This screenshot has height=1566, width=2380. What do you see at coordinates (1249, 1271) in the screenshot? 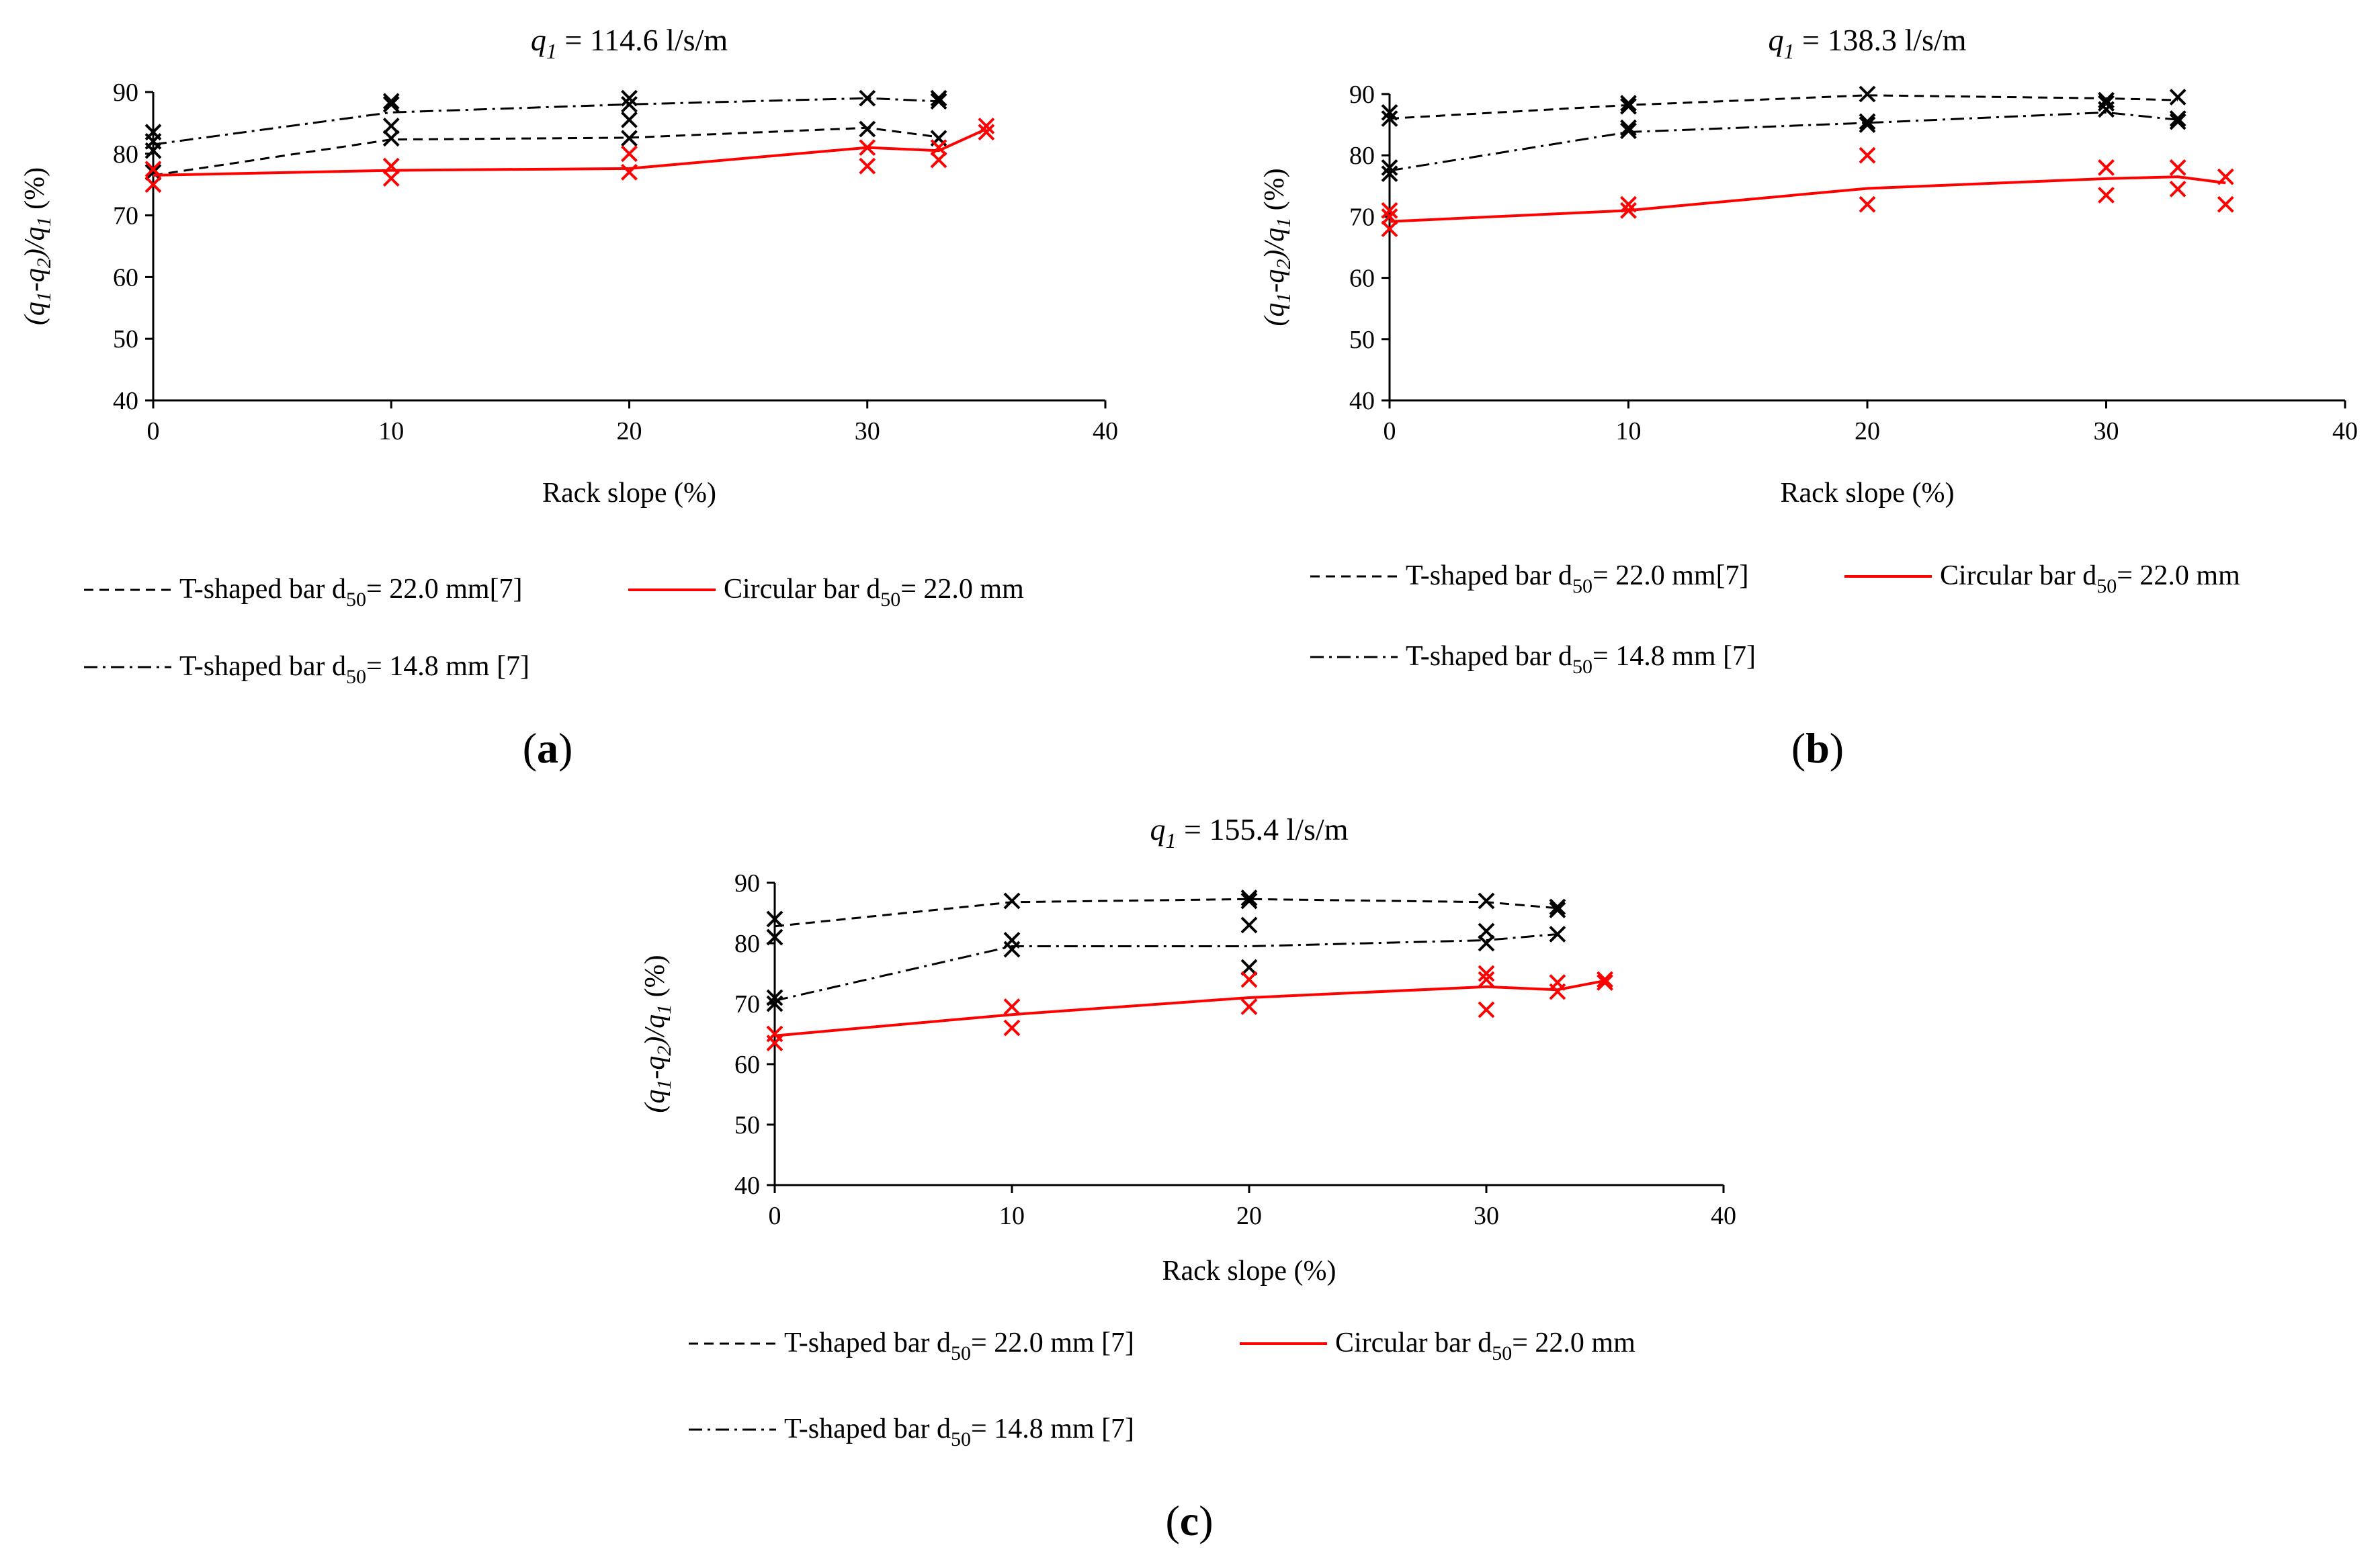
I see `x-axis-title: Rack slope (%)` at bounding box center [1249, 1271].